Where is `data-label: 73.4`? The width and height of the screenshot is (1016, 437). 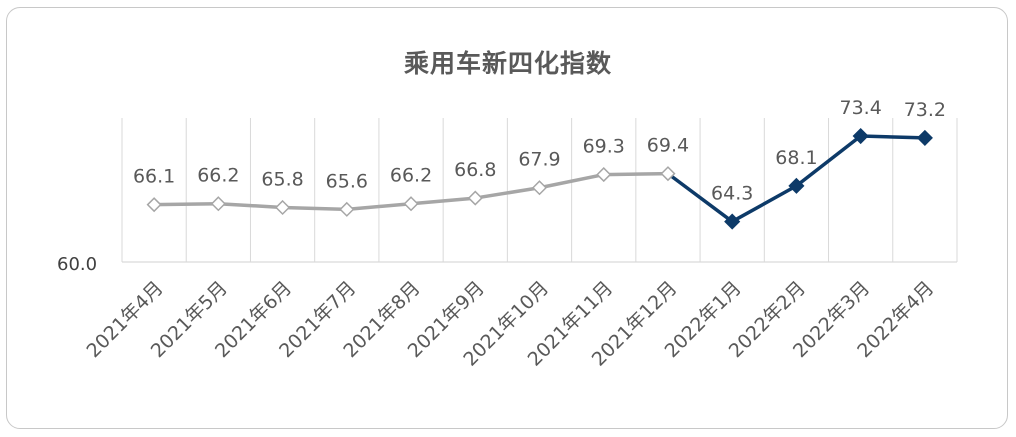
data-label: 73.4 is located at coordinates (860, 108).